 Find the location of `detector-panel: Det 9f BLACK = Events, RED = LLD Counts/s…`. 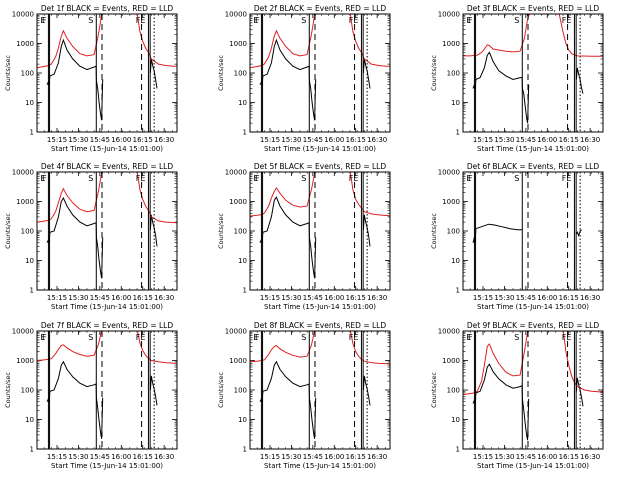

detector-panel: Det 9f BLACK = Events, RED = LLD Counts/s… is located at coordinates (517, 395).